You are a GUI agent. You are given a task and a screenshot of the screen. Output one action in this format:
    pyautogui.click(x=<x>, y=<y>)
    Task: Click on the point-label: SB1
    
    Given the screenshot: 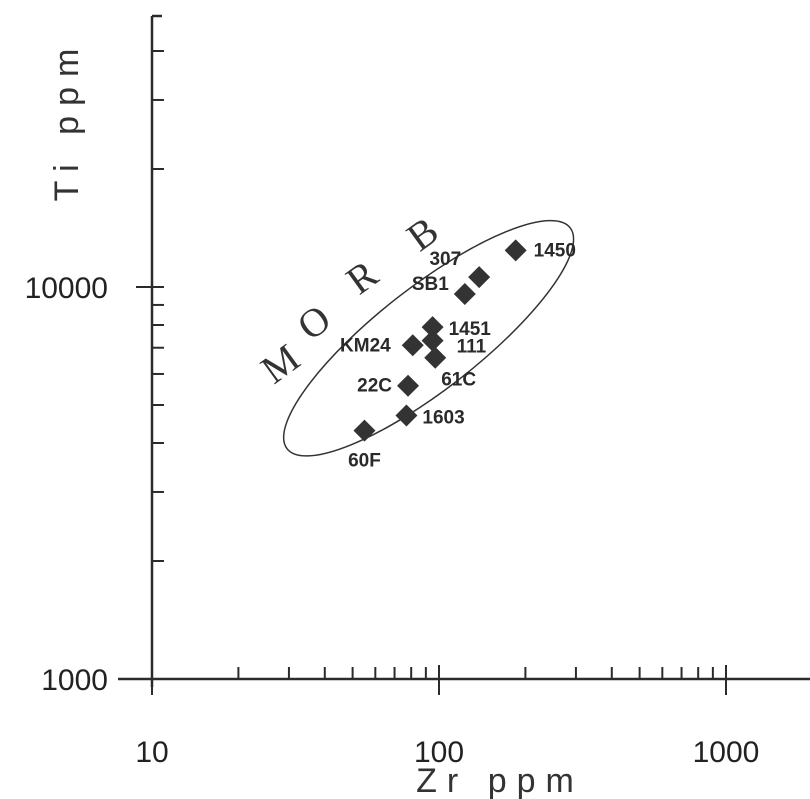 What is the action you would take?
    pyautogui.click(x=430, y=284)
    